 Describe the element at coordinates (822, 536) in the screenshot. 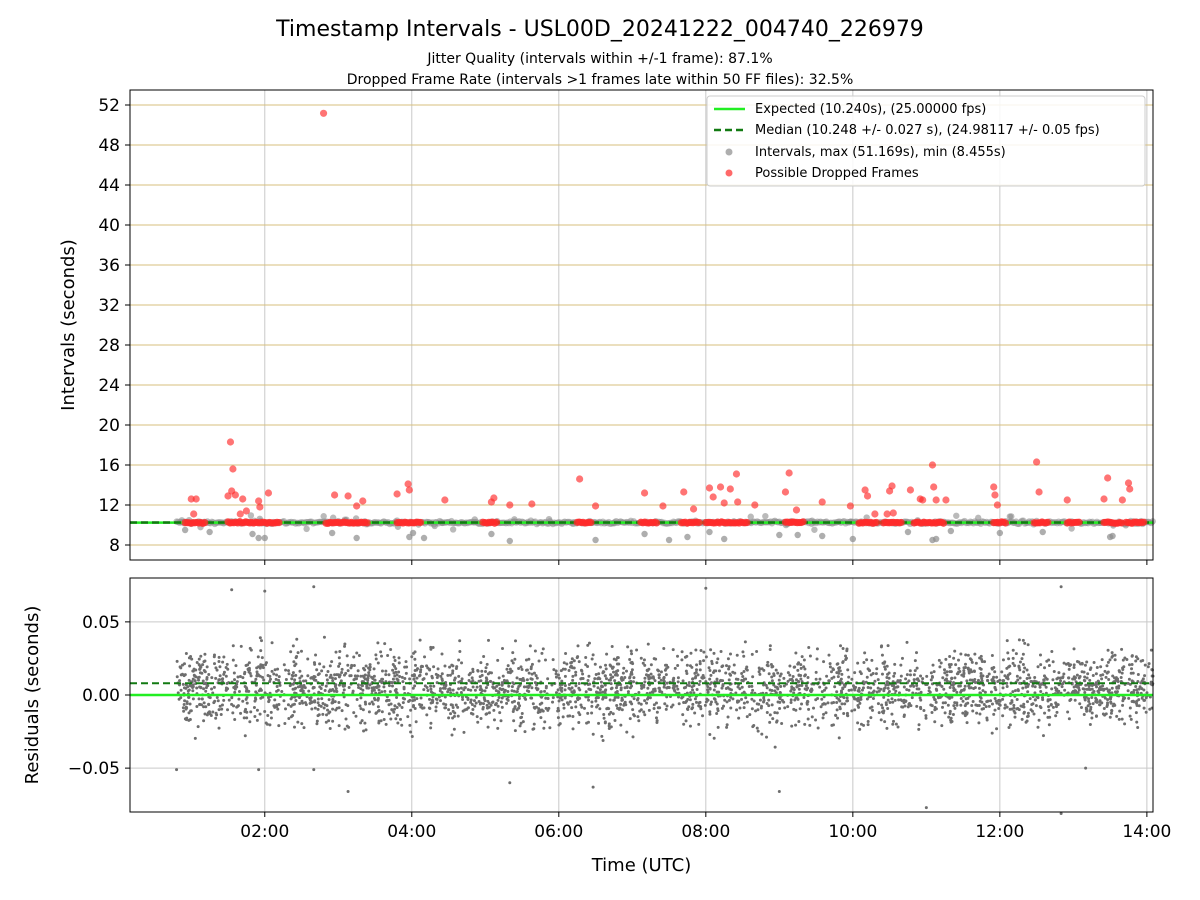

I see `interval-point` at that location.